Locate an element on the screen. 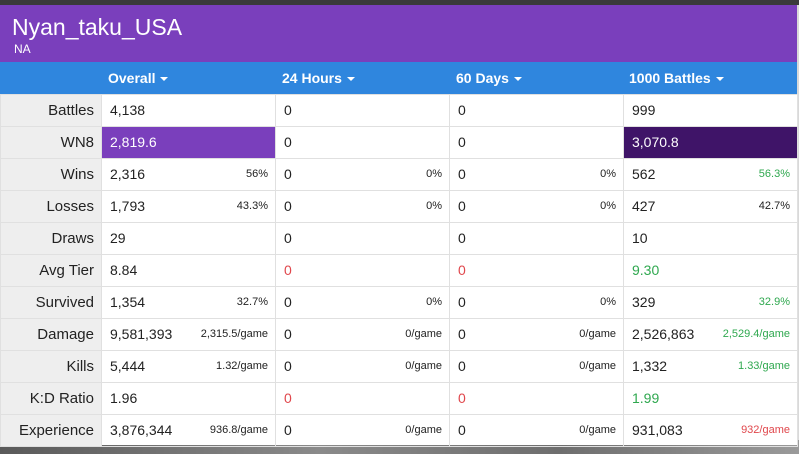  value: 5,444 is located at coordinates (128, 366).